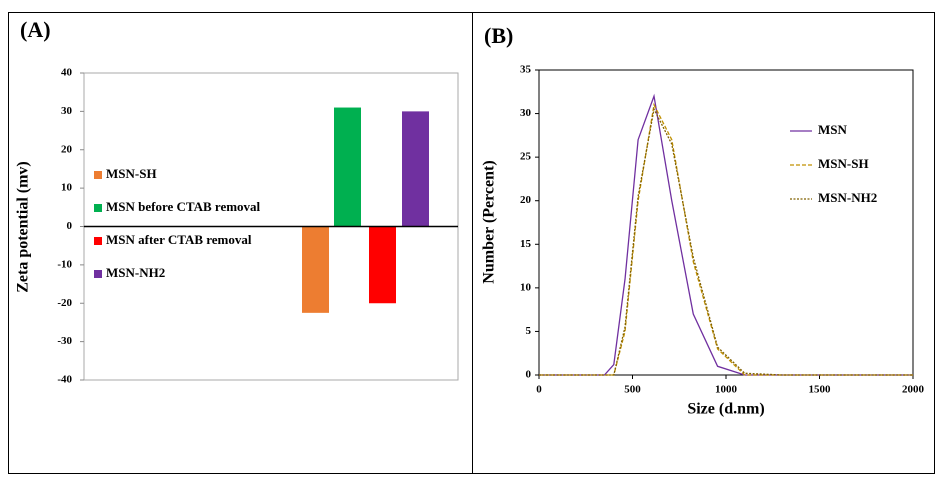 The width and height of the screenshot is (939, 488). I want to click on legend-label: MSN after CTAB removal, so click(179, 239).